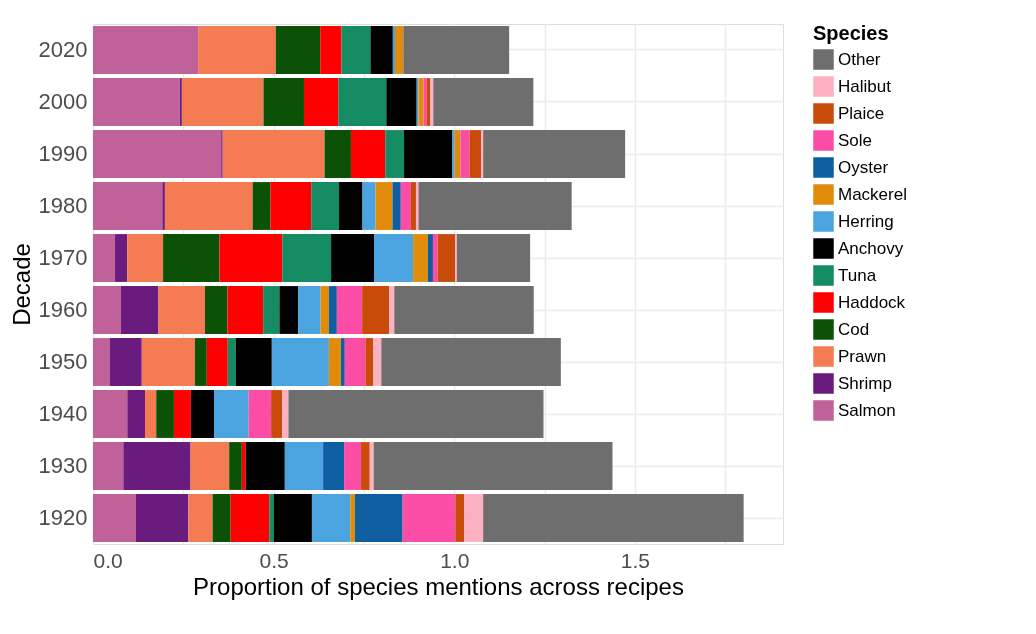 The image size is (1036, 634). What do you see at coordinates (865, 86) in the screenshot?
I see `legend-label: Halibut` at bounding box center [865, 86].